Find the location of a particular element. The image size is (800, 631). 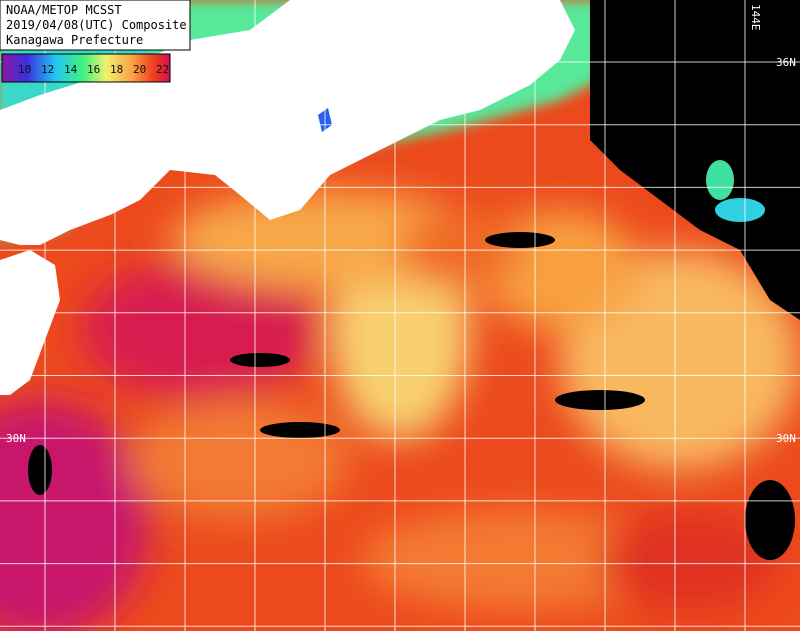

header-line: 2019/04/08(UTC) Composite is located at coordinates (96, 25).